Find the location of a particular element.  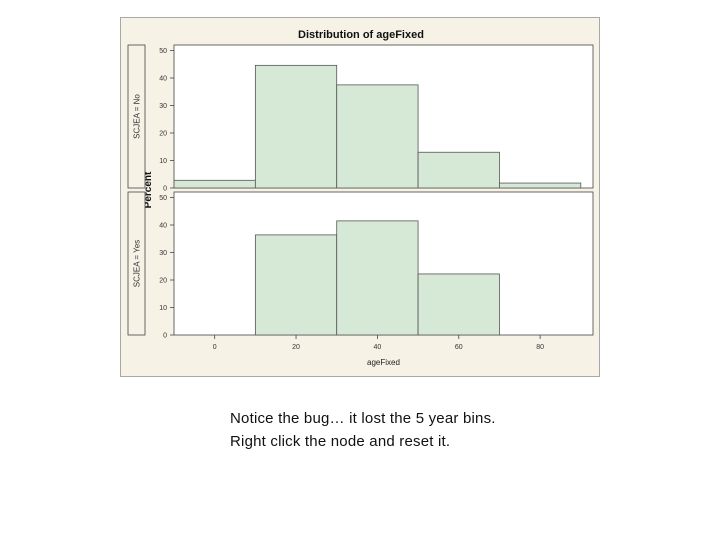

x-tick-label: 0 is located at coordinates (215, 347).